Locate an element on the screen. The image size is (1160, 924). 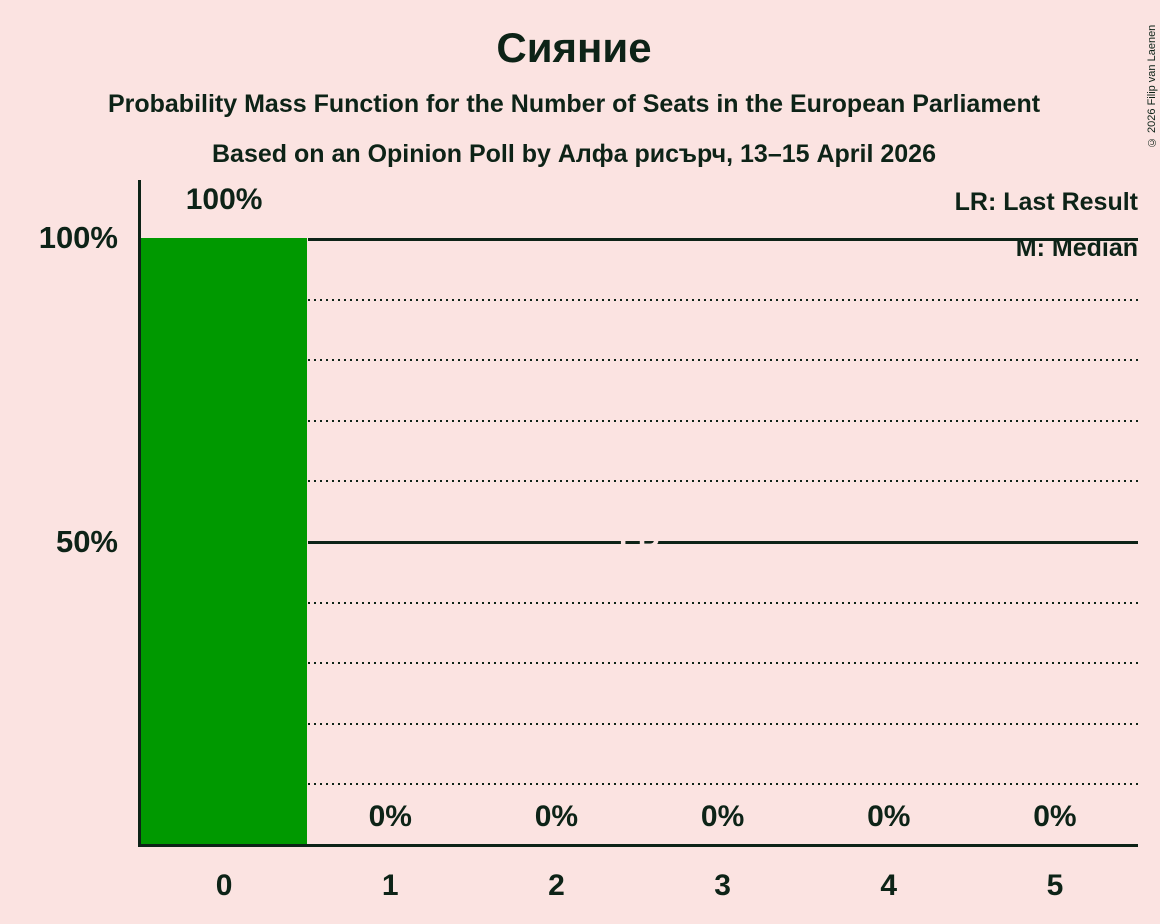
last-result-marker-label: LR is located at coordinates (639, 544).